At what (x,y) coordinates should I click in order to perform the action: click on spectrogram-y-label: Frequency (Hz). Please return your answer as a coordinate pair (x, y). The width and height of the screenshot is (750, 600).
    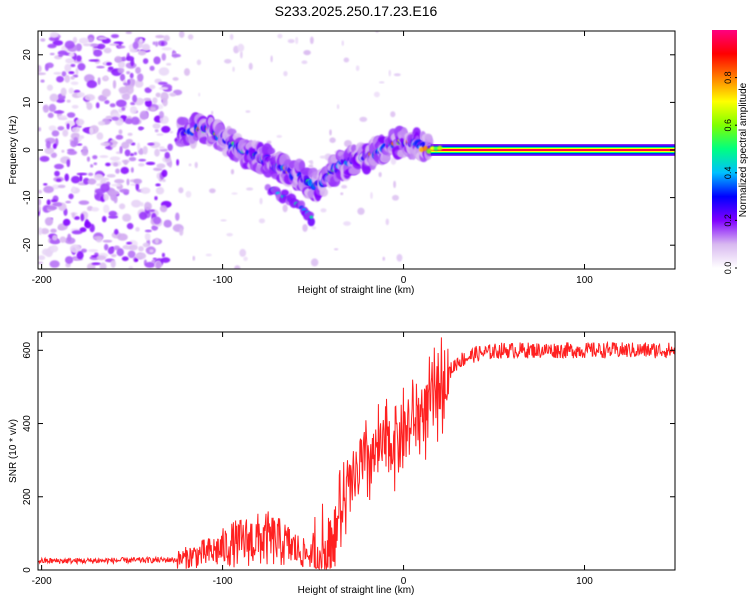
    Looking at the image, I should click on (13, 150).